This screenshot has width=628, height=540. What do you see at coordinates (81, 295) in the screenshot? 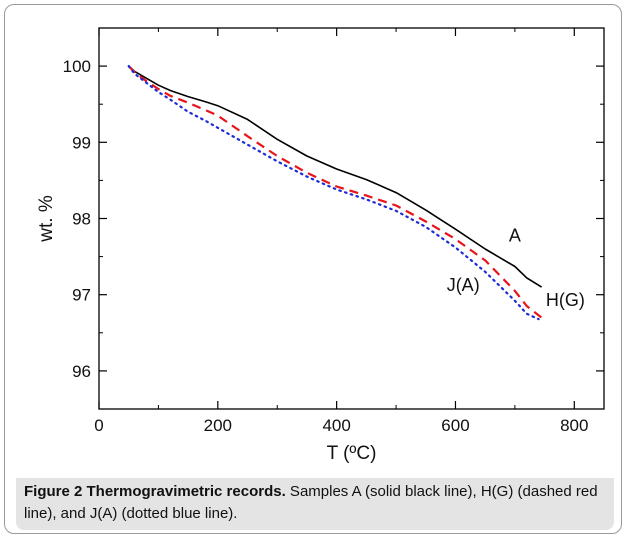
I see `y-tick-label: 97` at bounding box center [81, 295].